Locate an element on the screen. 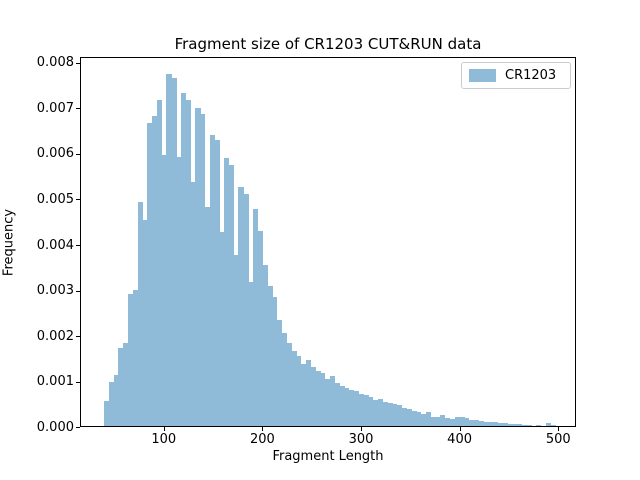 Image resolution: width=640 pixels, height=480 pixels. x-axis-label: Fragment Length is located at coordinates (328, 456).